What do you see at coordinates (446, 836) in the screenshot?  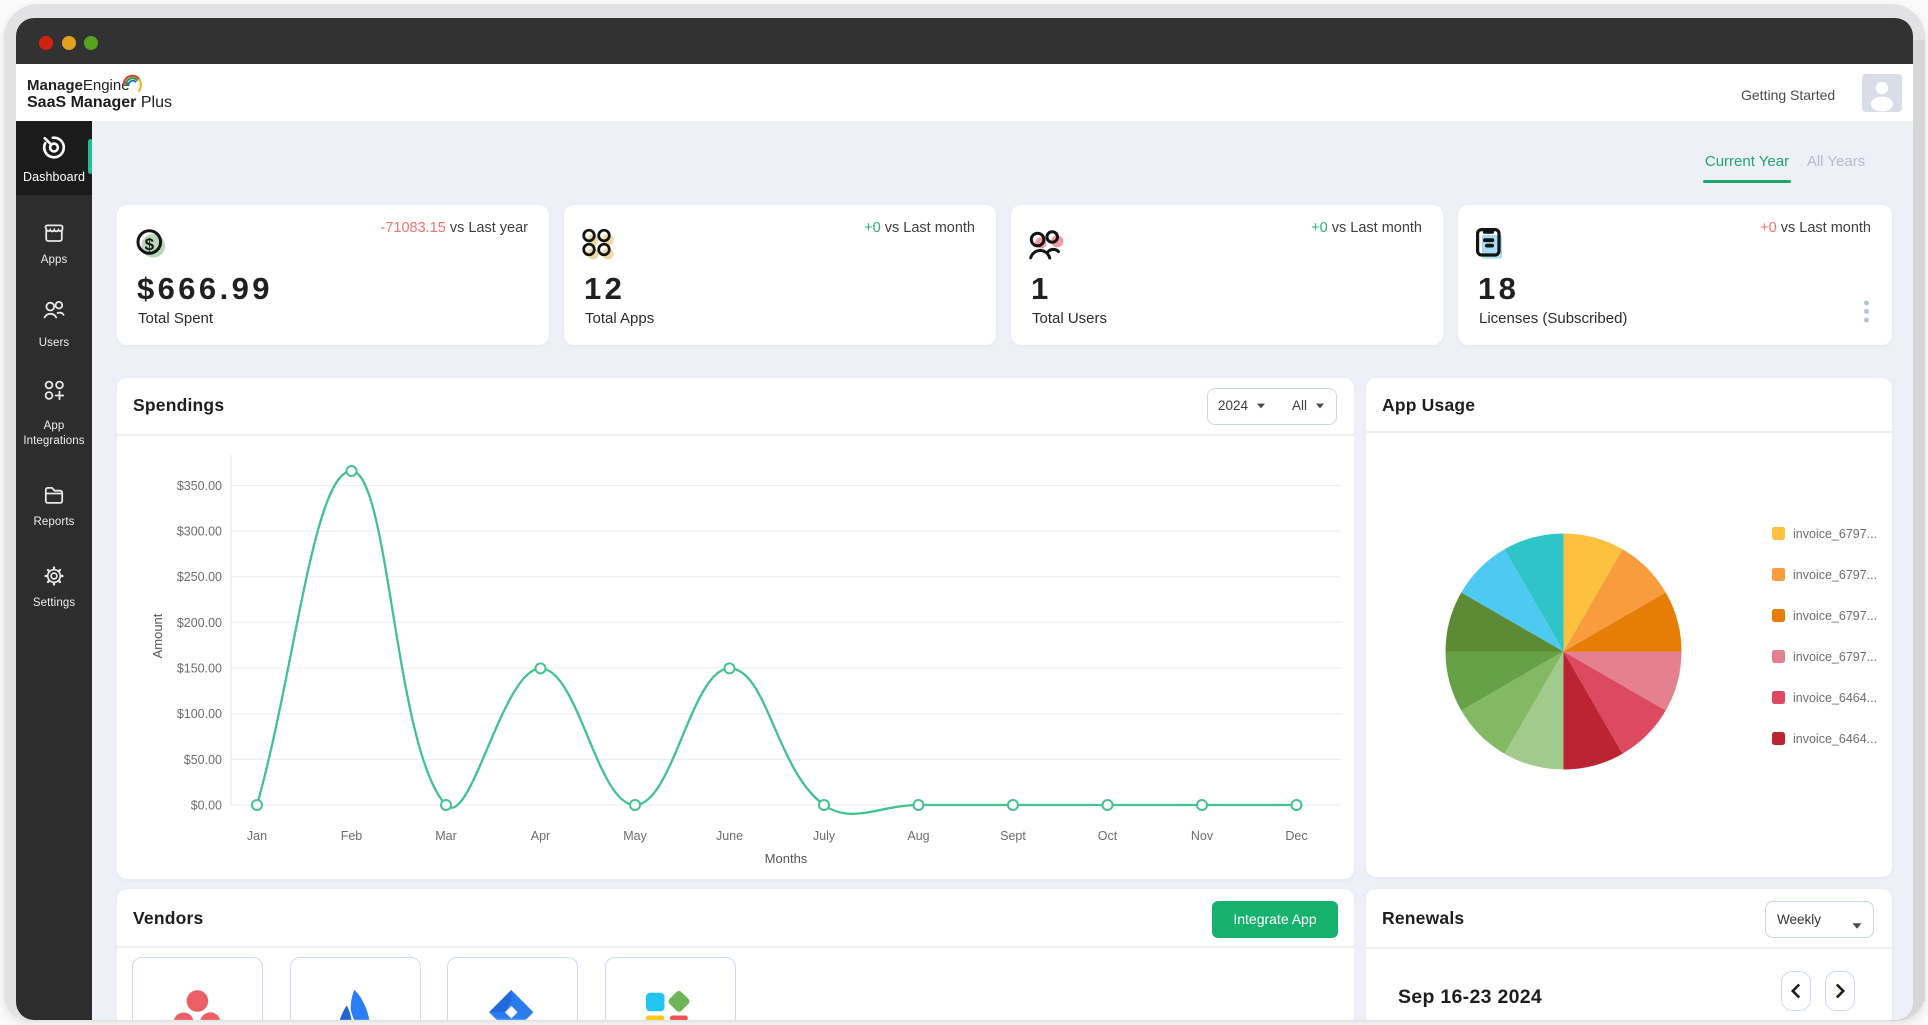 I see `svg-text: Mar` at bounding box center [446, 836].